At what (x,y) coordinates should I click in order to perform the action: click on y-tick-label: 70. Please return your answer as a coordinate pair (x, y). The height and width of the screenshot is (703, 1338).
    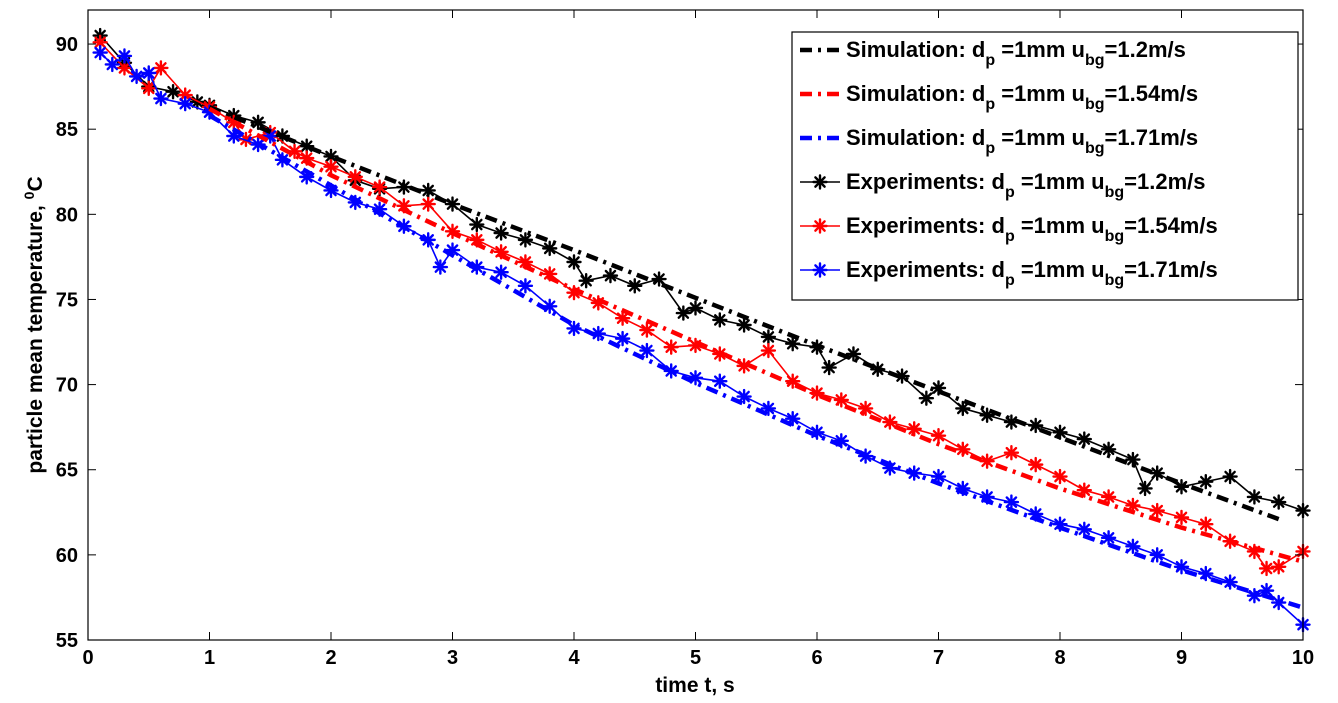
    Looking at the image, I should click on (67, 386).